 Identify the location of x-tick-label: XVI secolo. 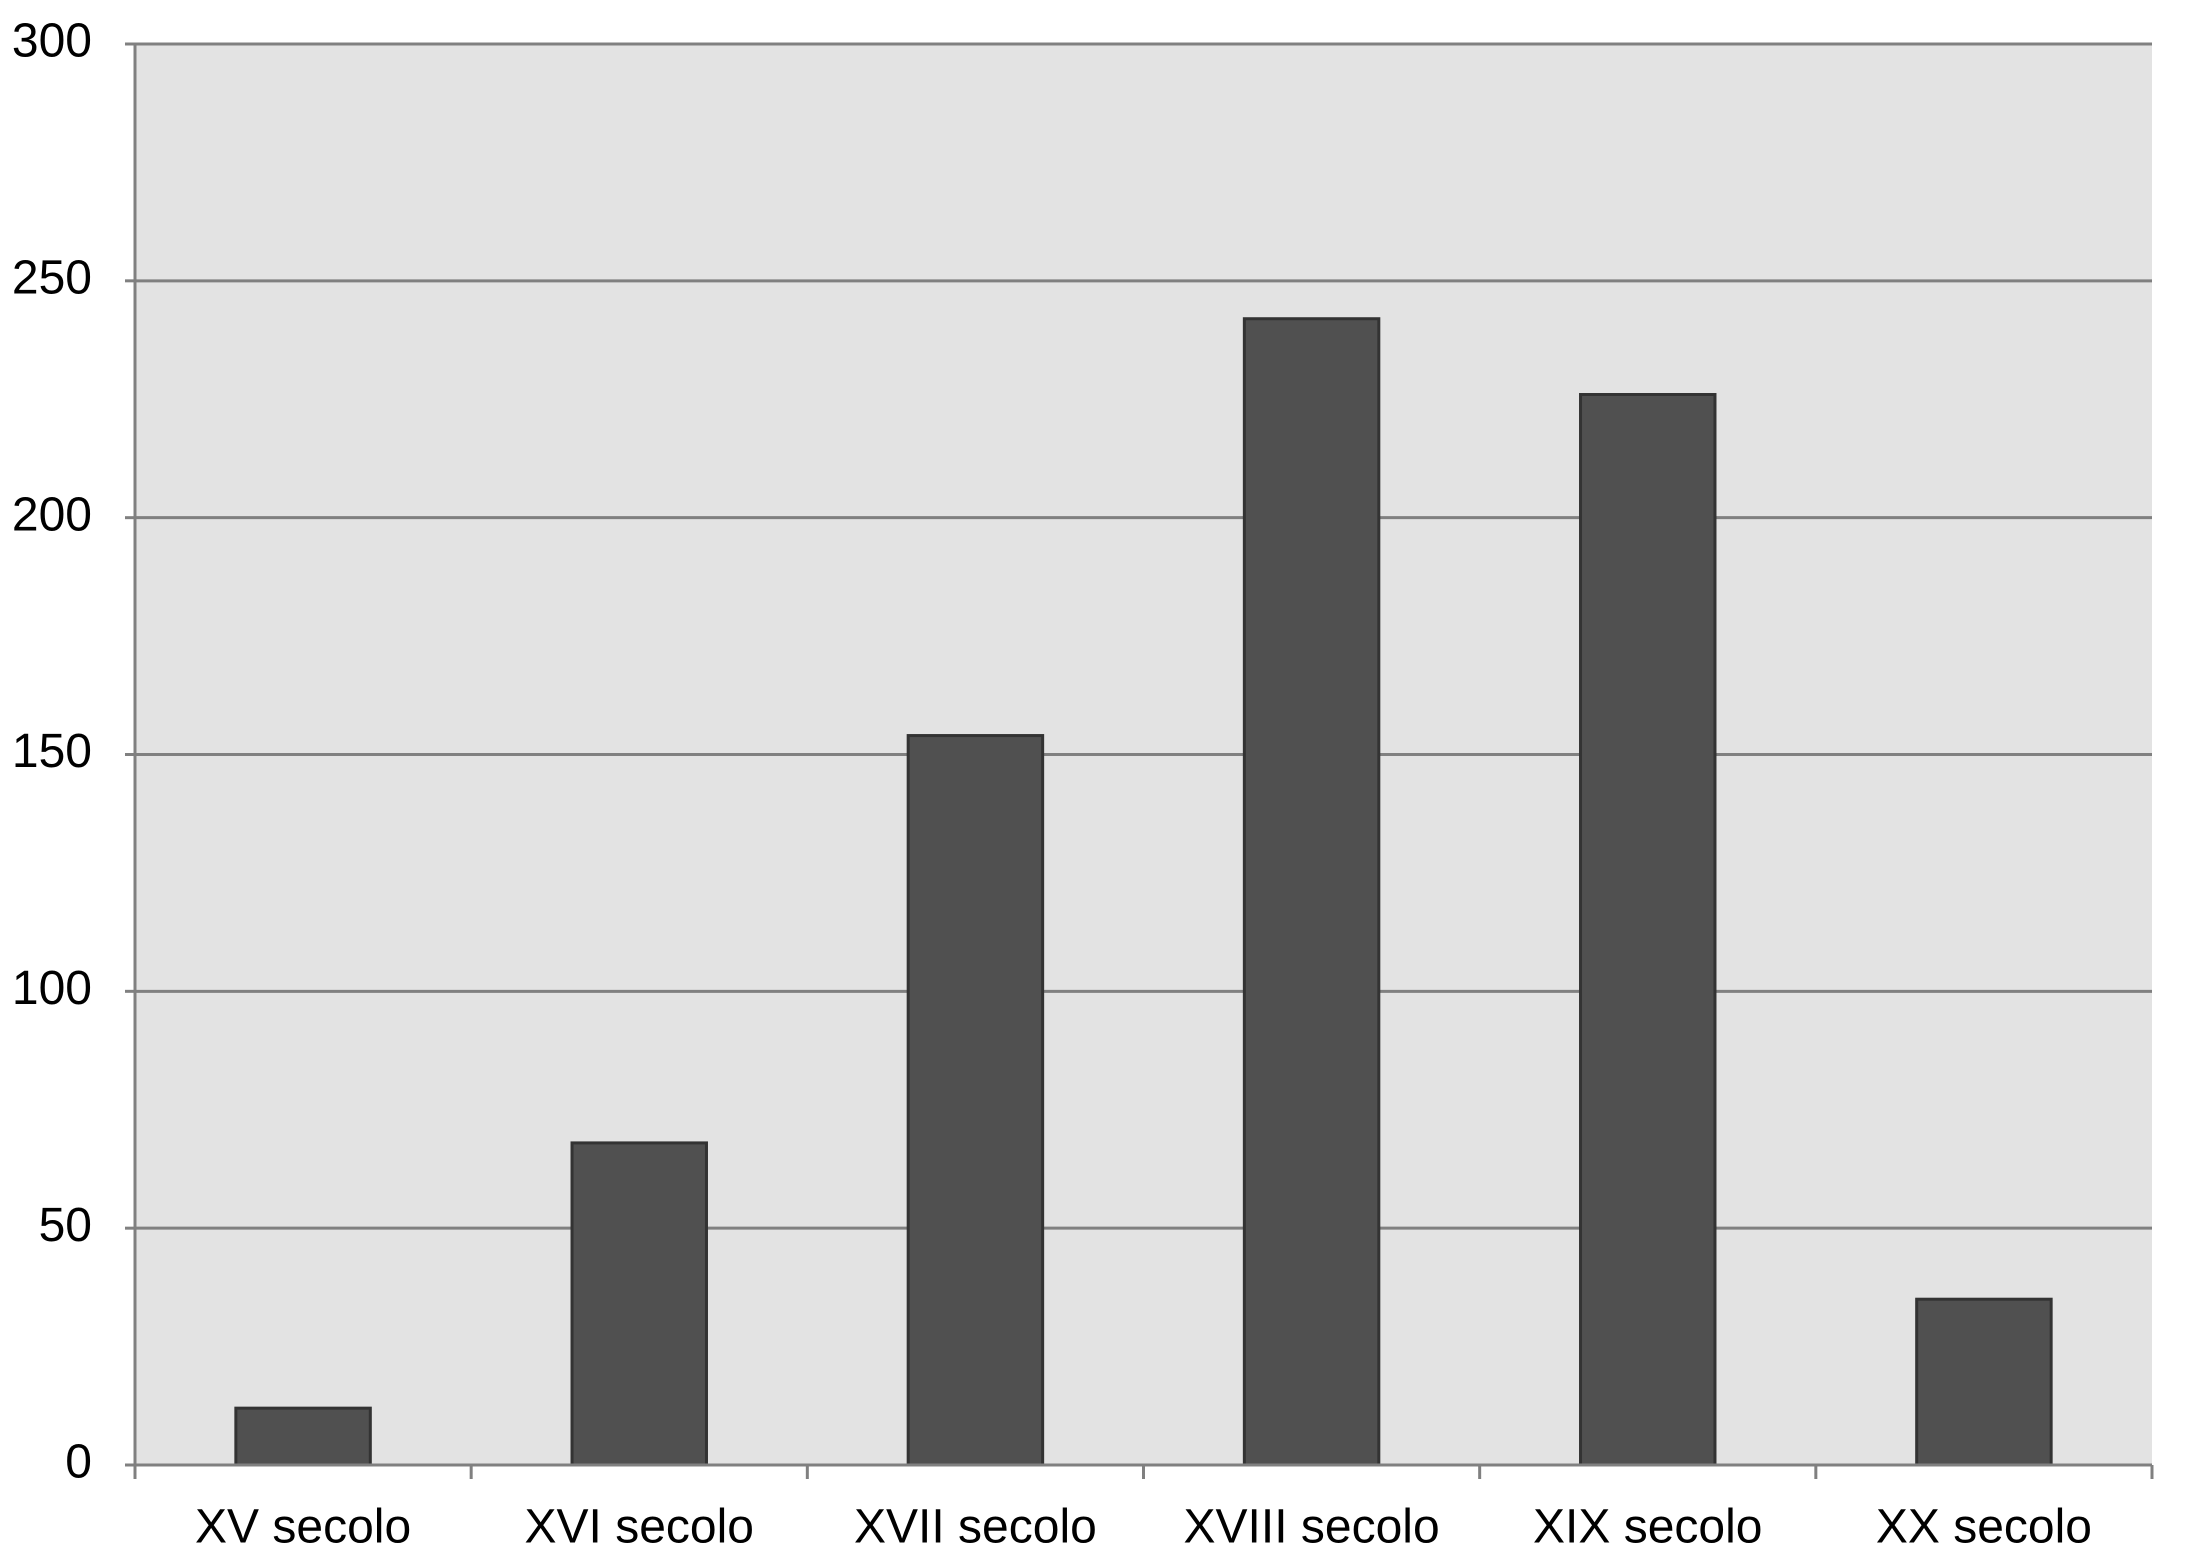
(639, 1524).